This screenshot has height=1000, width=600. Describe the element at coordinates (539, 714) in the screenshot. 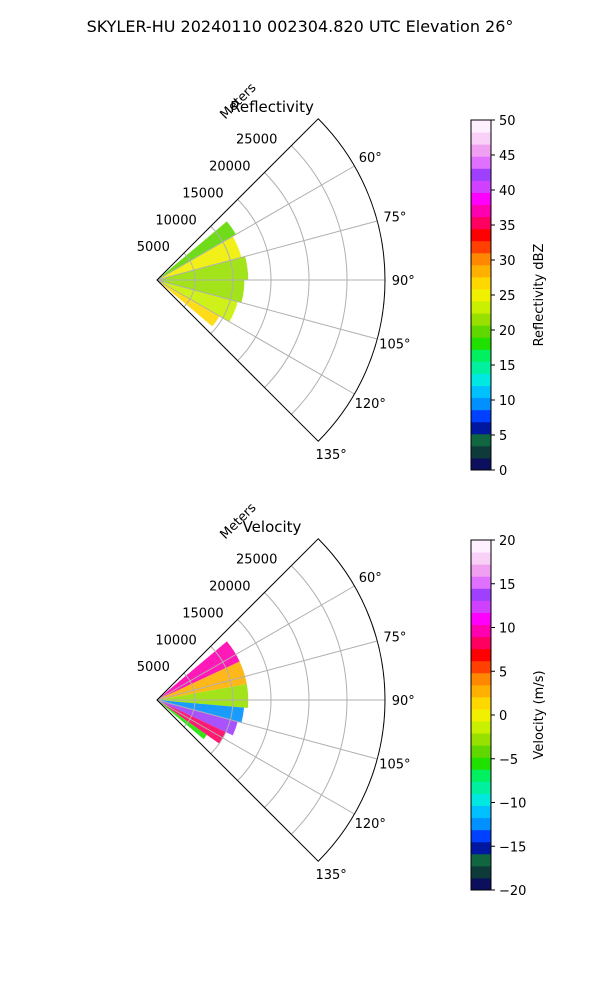

I see `colorbar-label: Velocity (m/s)` at that location.